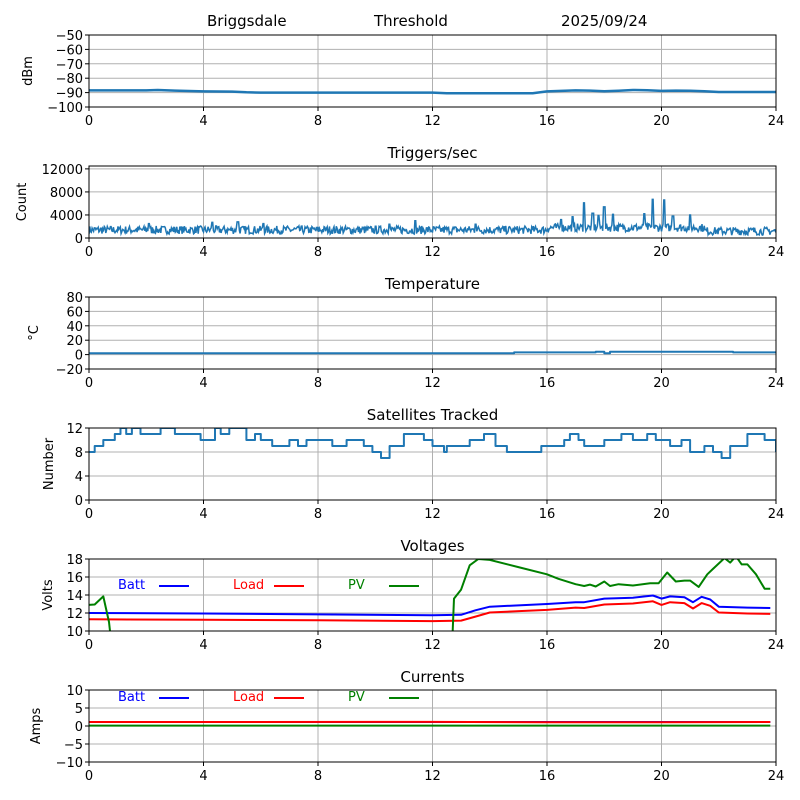  Describe the element at coordinates (413, 464) in the screenshot. I see `panel-satellites: 0 4 8 12 16 20 24 0 4 8 12 Satellites Tracked Number` at that location.